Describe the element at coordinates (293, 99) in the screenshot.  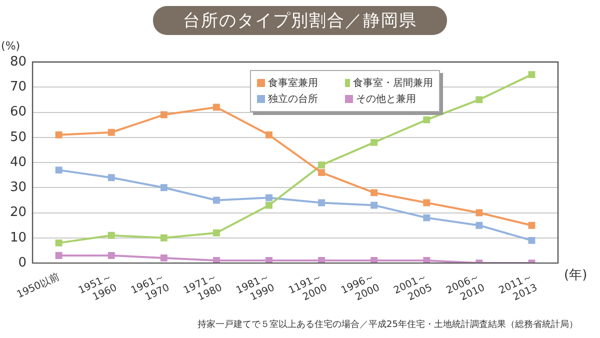
I see `legend-label: 独立の台所` at that location.